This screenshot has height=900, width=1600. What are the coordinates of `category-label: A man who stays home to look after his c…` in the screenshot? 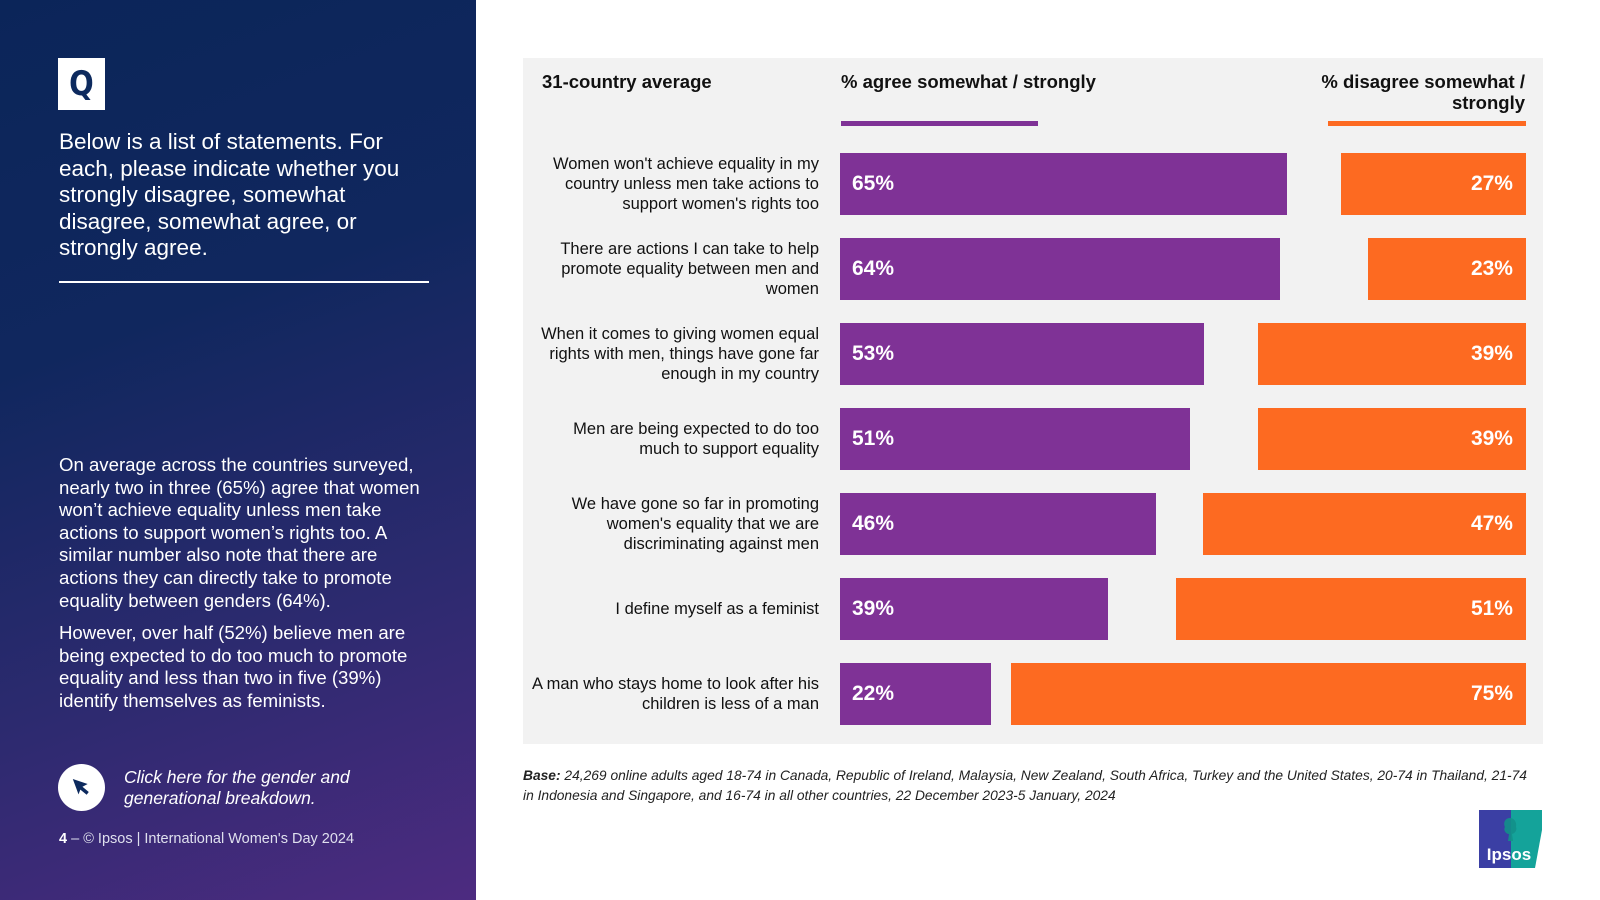 It's located at (675, 694).